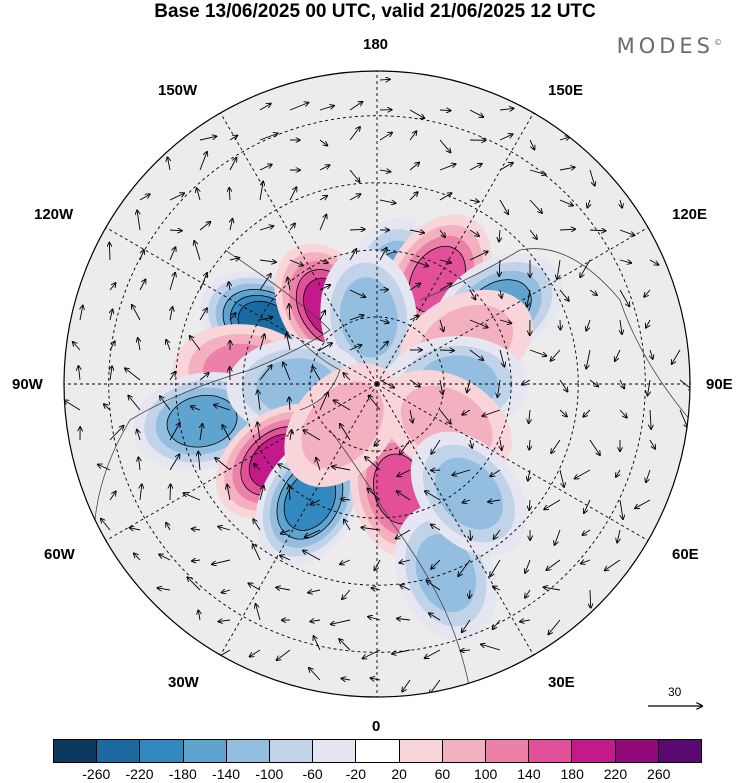 The image size is (750, 783). I want to click on modes-logo: MODES©, so click(669, 46).